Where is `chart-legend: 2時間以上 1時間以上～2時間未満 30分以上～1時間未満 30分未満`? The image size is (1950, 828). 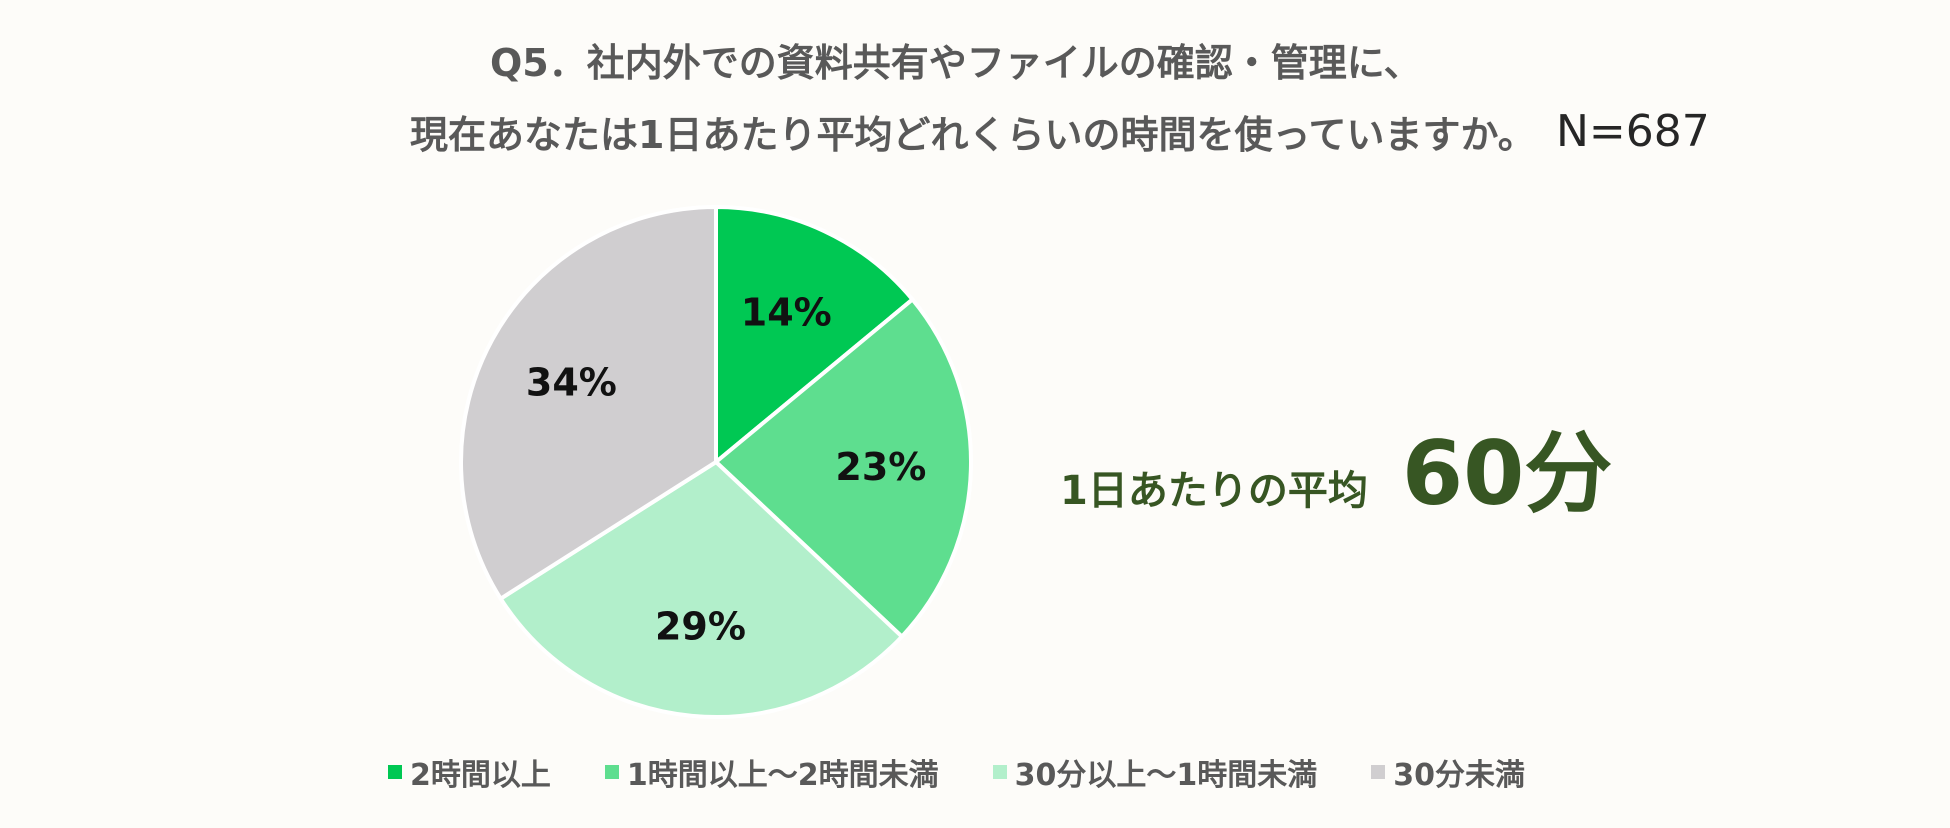
chart-legend: 2時間以上 1時間以上～2時間未満 30分以上～1時間未満 30分未満 is located at coordinates (983, 772).